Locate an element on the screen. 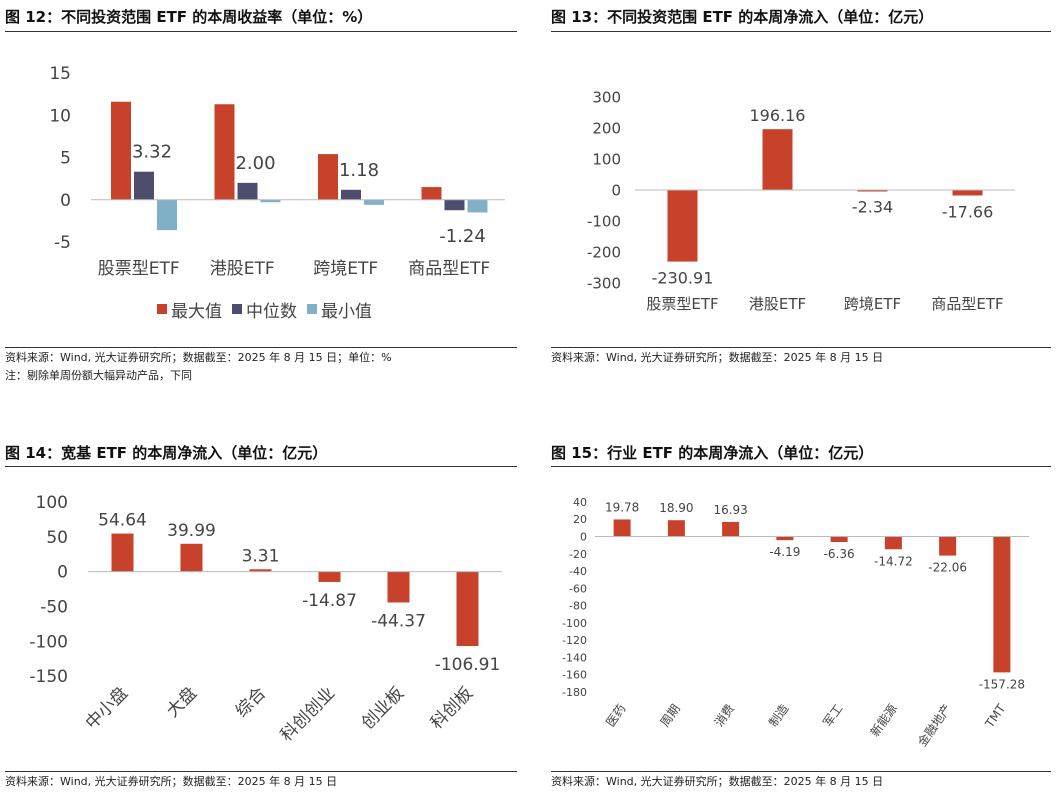 This screenshot has width=1057, height=796. fig15-data-label: -14.72 is located at coordinates (893, 561).